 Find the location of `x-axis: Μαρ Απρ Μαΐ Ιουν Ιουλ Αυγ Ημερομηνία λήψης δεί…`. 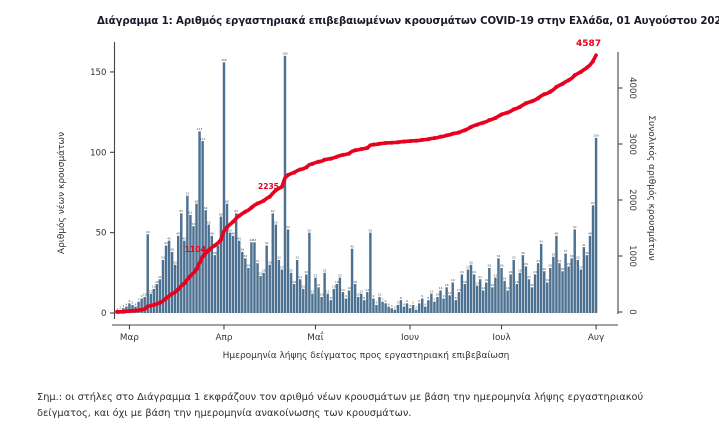

x-axis: Μαρ Απρ Μαΐ Ιουν Ιουλ Αυγ Ημερομηνία λήψης δεί… is located at coordinates (365, 342).